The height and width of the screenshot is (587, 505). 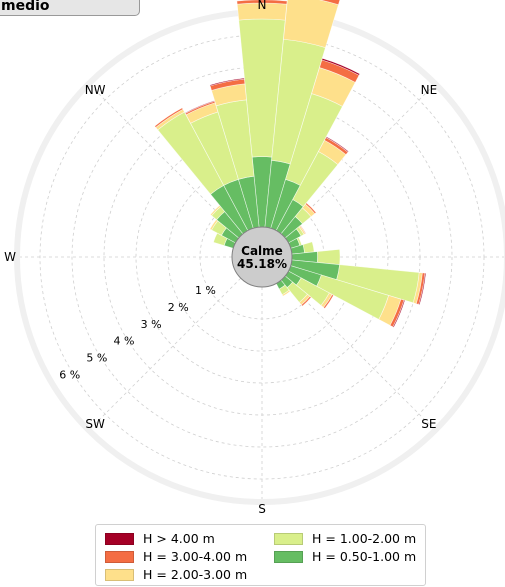 I want to click on legend-label: H = 3.00-4.00 m, so click(x=195, y=556).